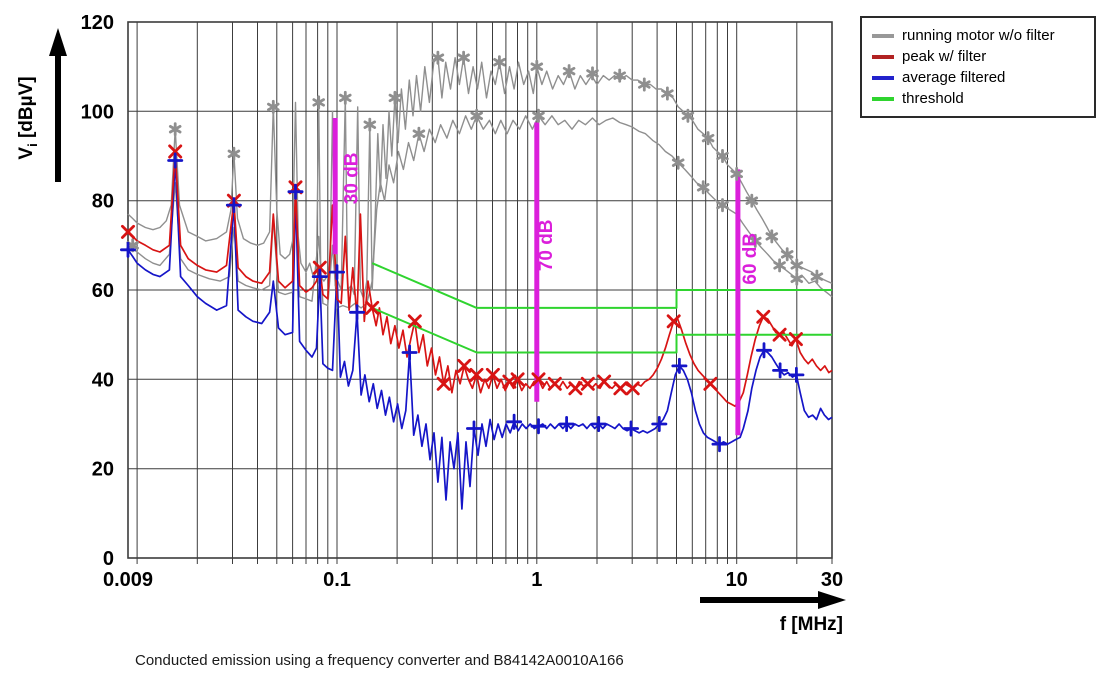 The width and height of the screenshot is (1104, 682). Describe the element at coordinates (979, 98) in the screenshot. I see `legend-item-4: threshold` at that location.